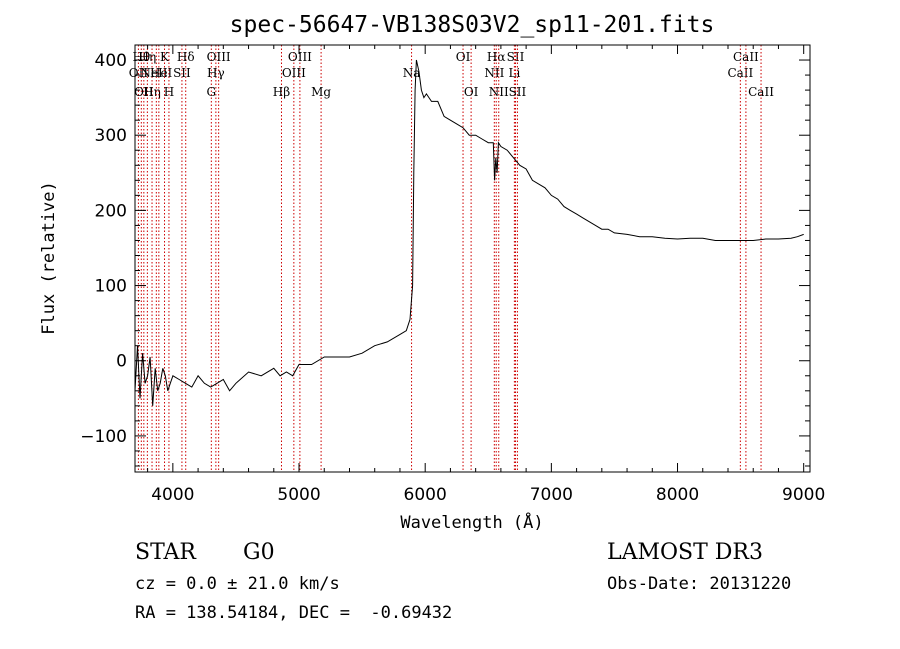 The height and width of the screenshot is (649, 900). Describe the element at coordinates (514, 73) in the screenshot. I see `emission-line-label: Li` at that location.